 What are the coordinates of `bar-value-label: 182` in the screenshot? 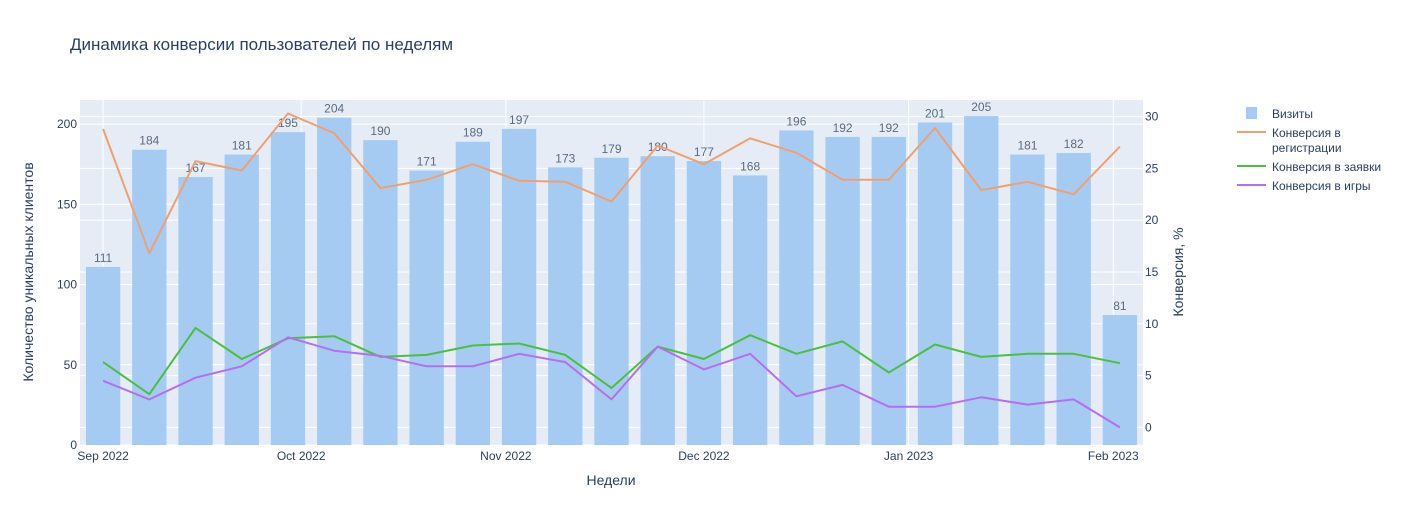 It's located at (1074, 144).